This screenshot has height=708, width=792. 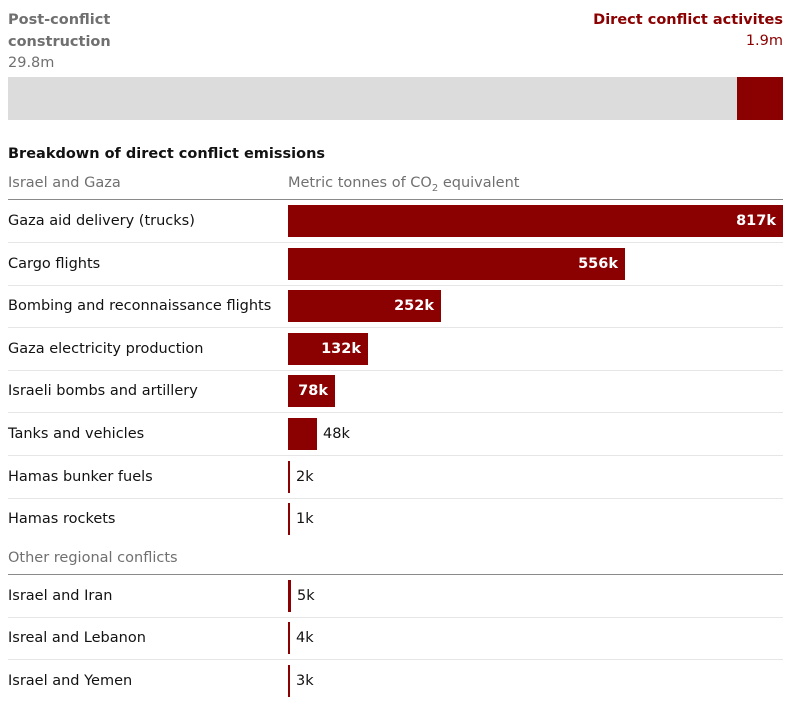 What do you see at coordinates (59, 31) in the screenshot?
I see `construction-label: Post-conflict construction` at bounding box center [59, 31].